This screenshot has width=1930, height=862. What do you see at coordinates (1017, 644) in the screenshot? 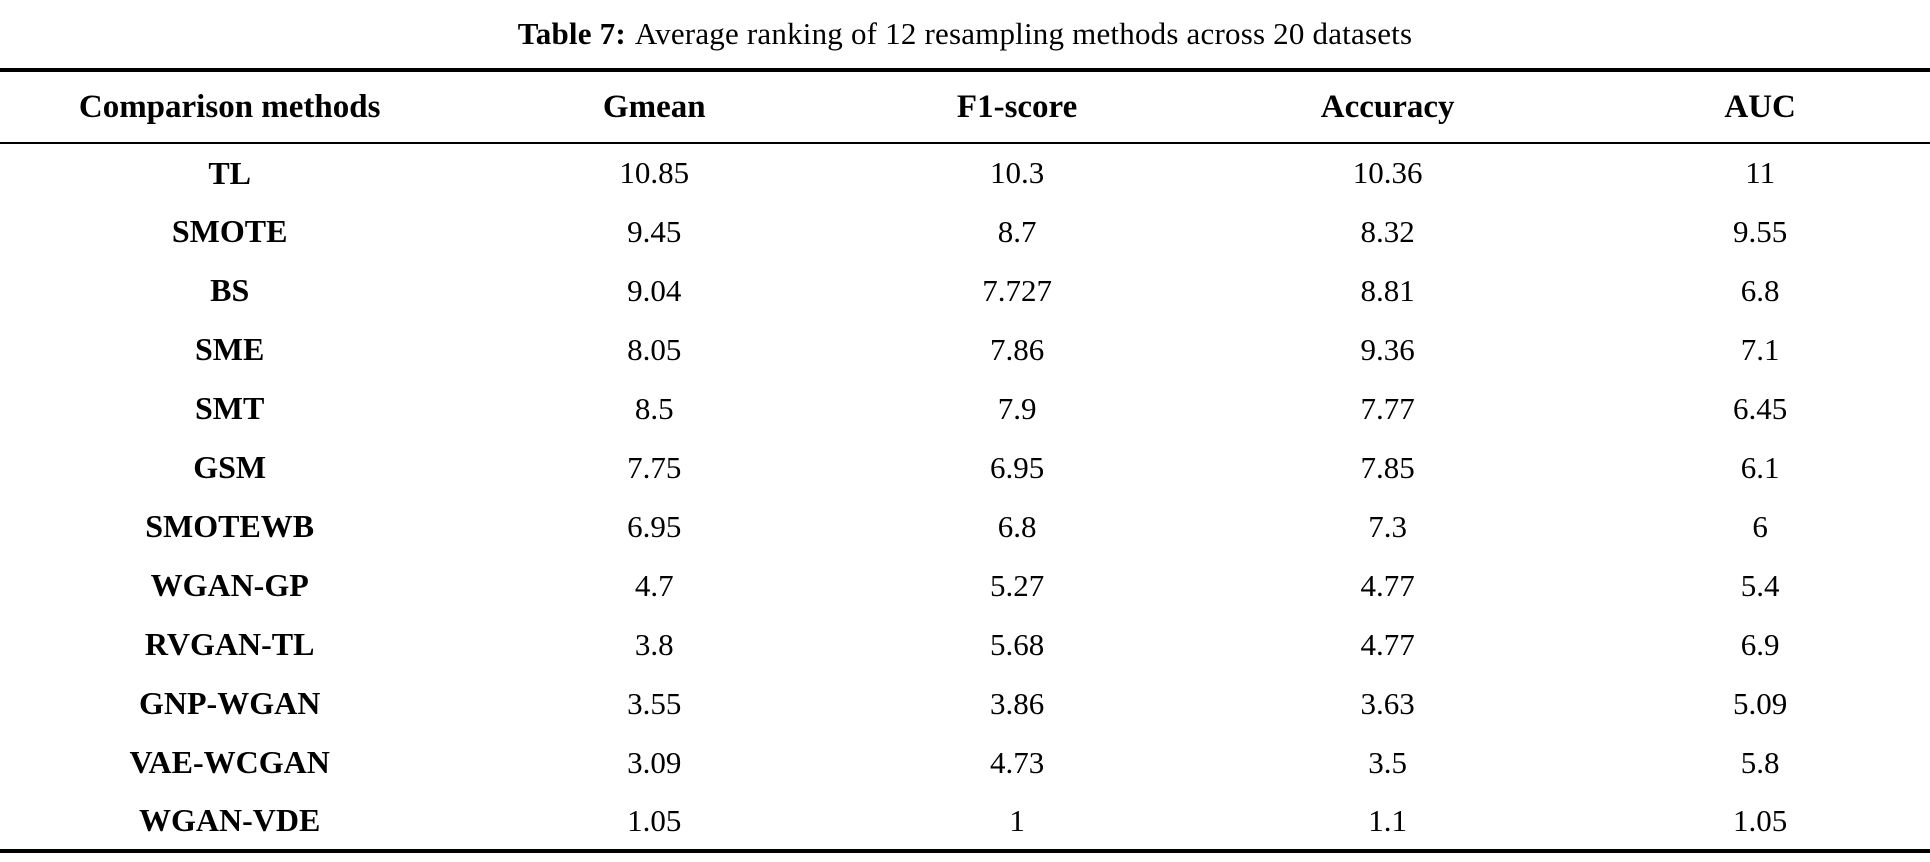
I see `value-cell: 5.68` at bounding box center [1017, 644].